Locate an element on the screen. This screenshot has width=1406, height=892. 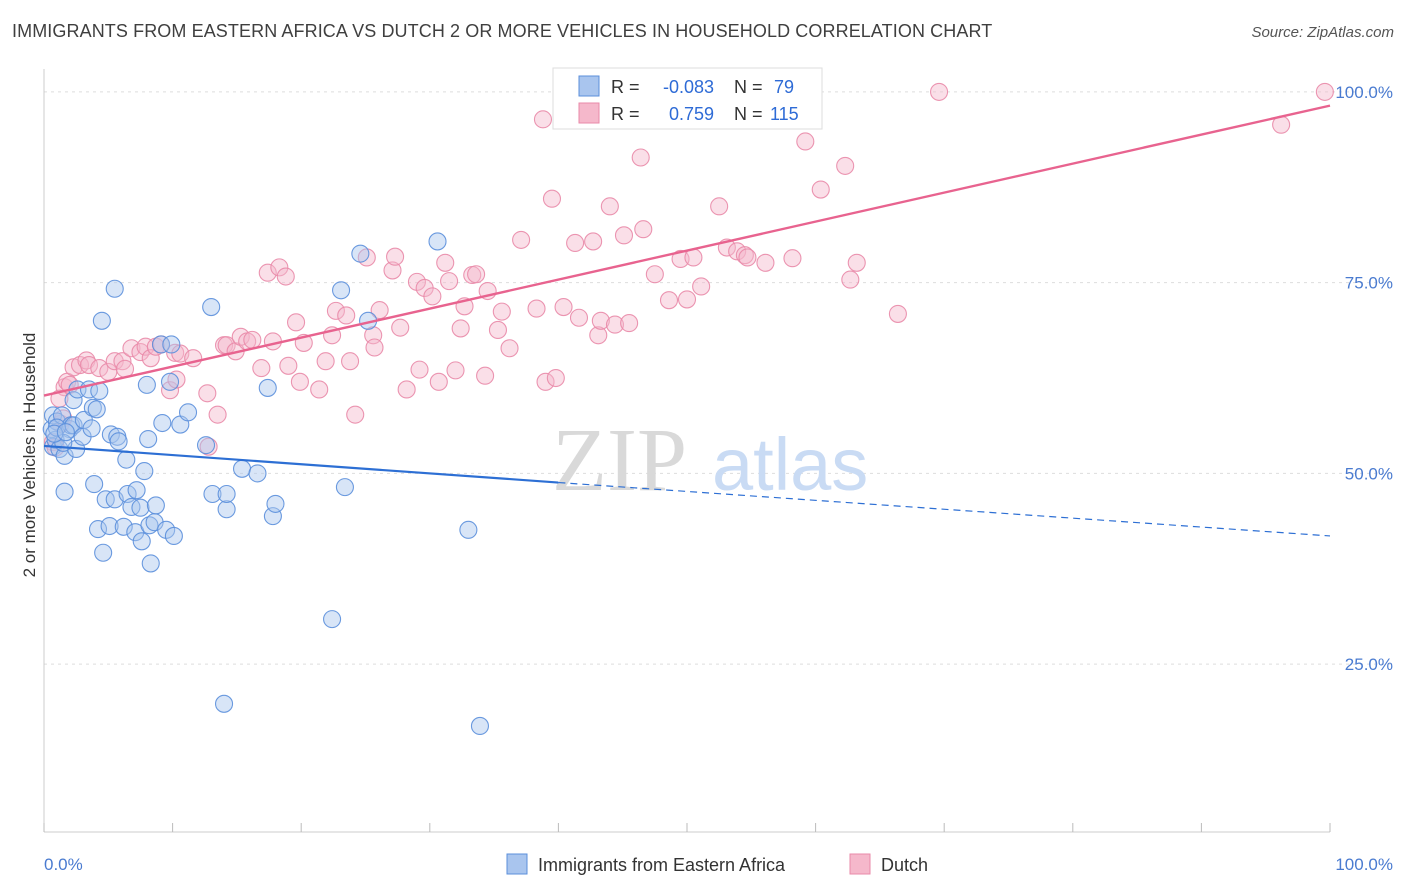
legend-blue-label: Immigrants from Eastern Africa is located at coordinates (662, 865).